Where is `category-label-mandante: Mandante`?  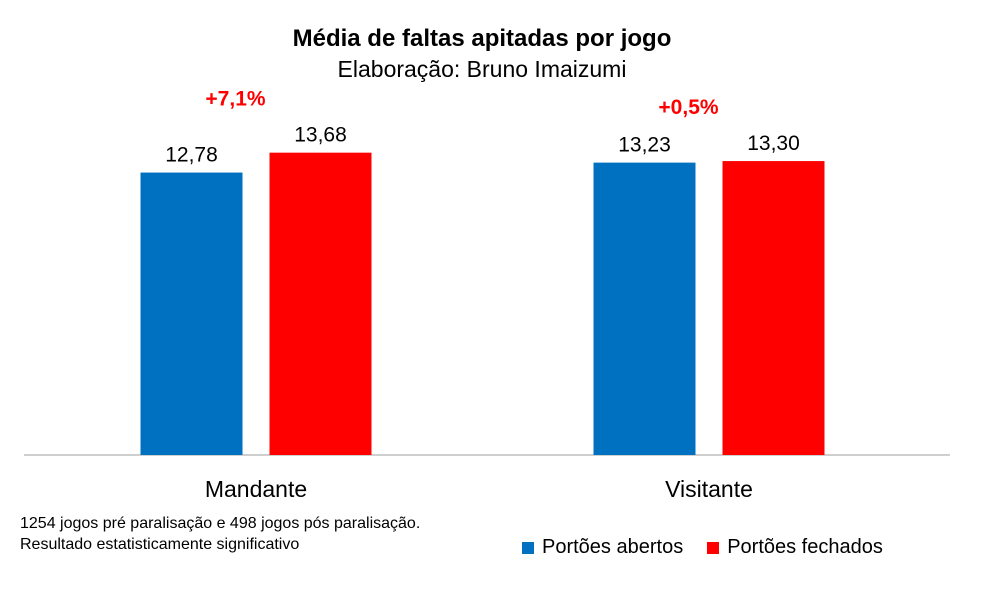
category-label-mandante: Mandante is located at coordinates (256, 489).